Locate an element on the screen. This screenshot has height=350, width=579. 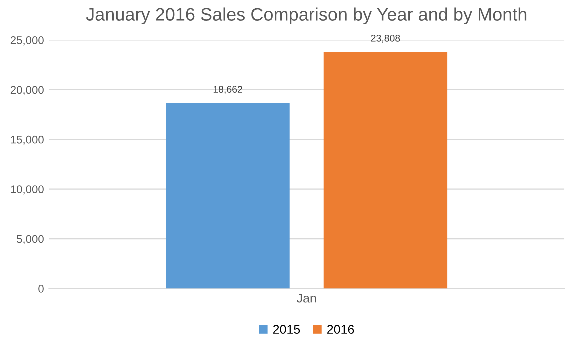
y-tick-label: 25,000 is located at coordinates (27, 41).